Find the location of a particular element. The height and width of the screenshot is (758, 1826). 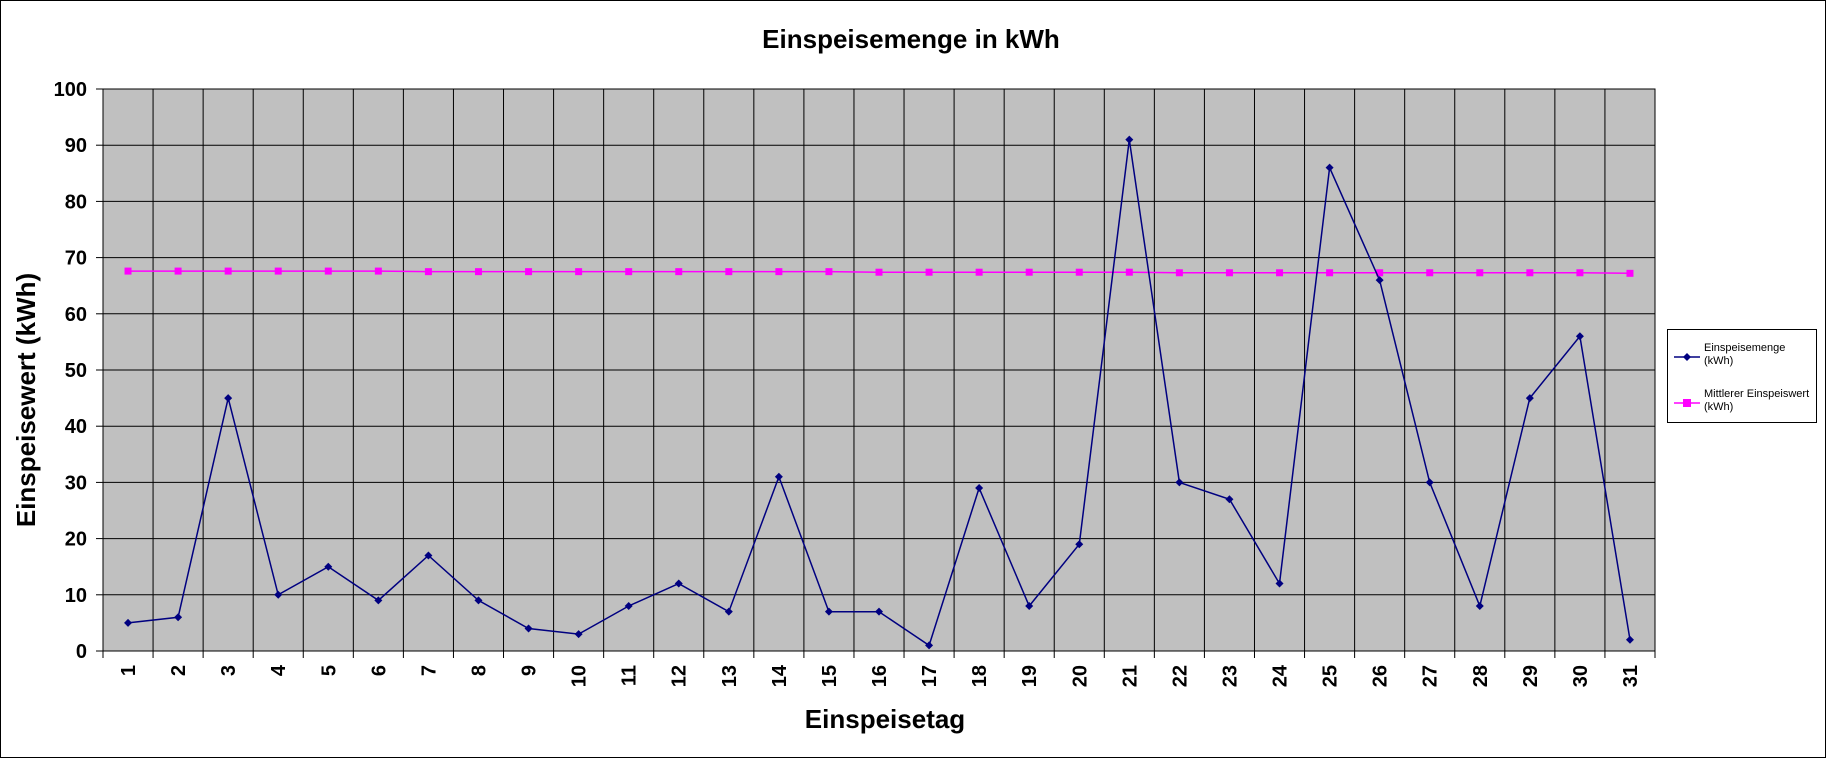

x-tick-label: 28 is located at coordinates (1481, 676).